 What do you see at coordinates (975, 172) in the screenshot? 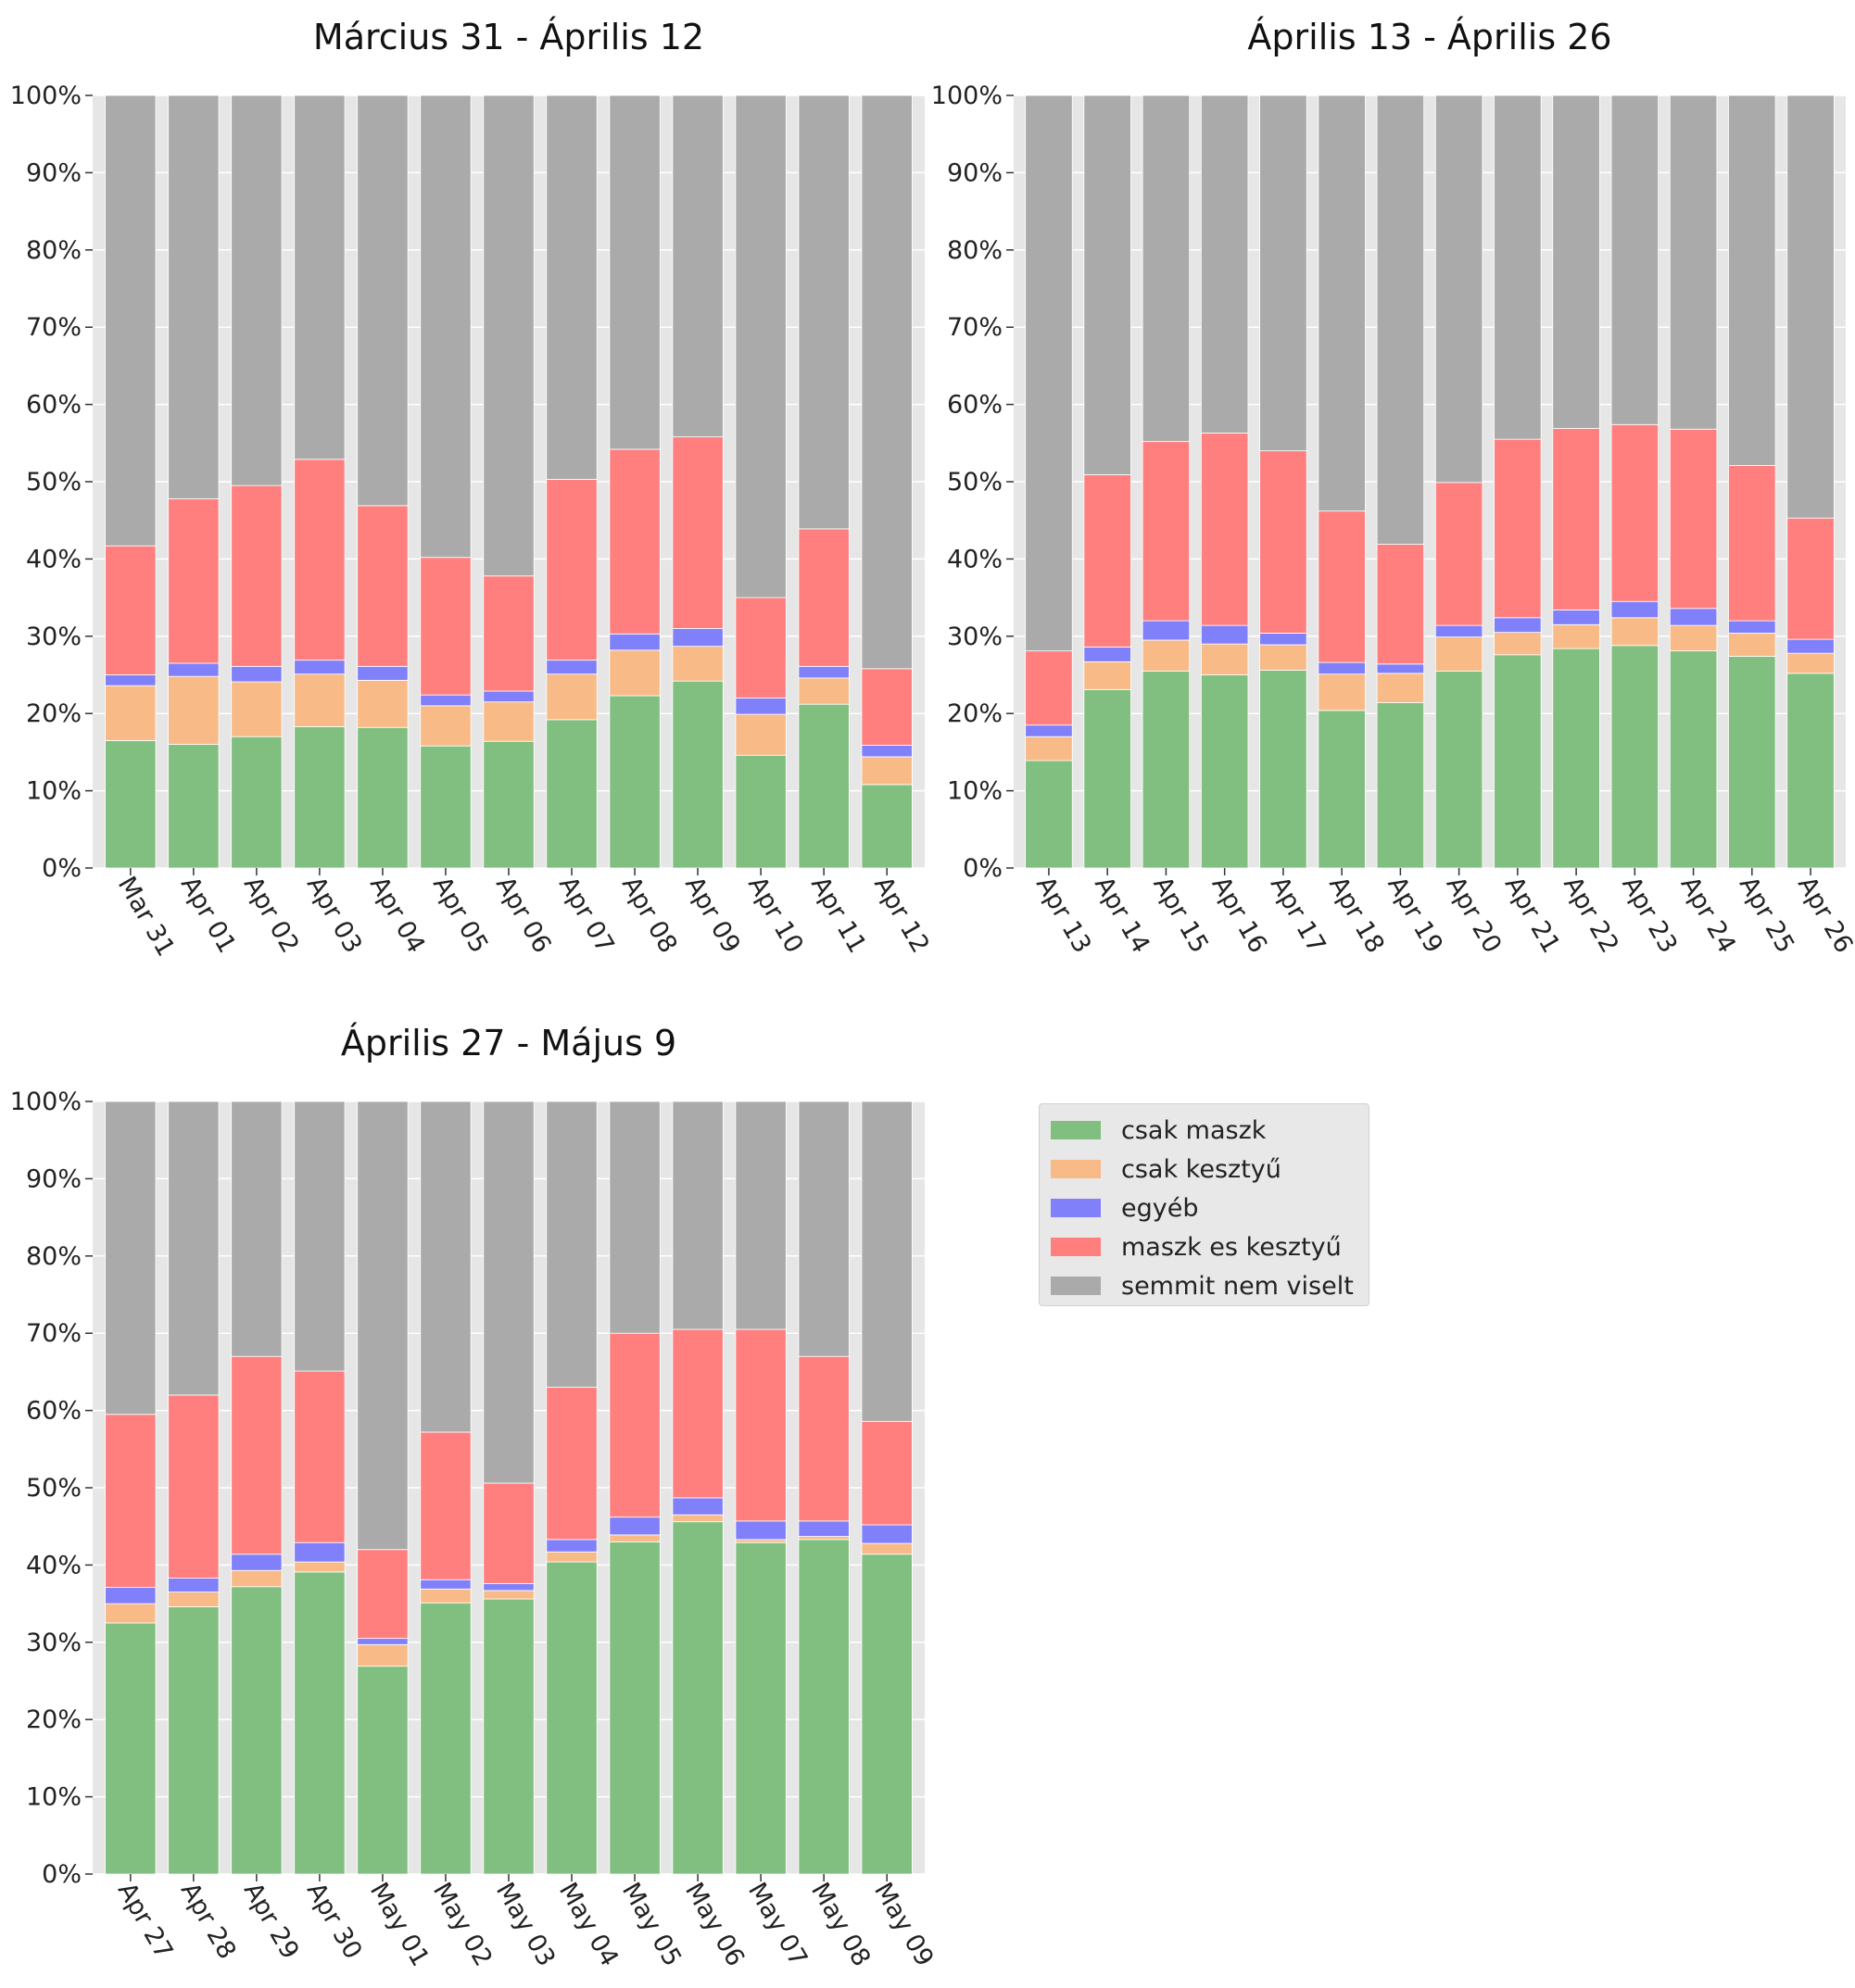
I see `chart2-ytick-label: 90%` at bounding box center [975, 172].